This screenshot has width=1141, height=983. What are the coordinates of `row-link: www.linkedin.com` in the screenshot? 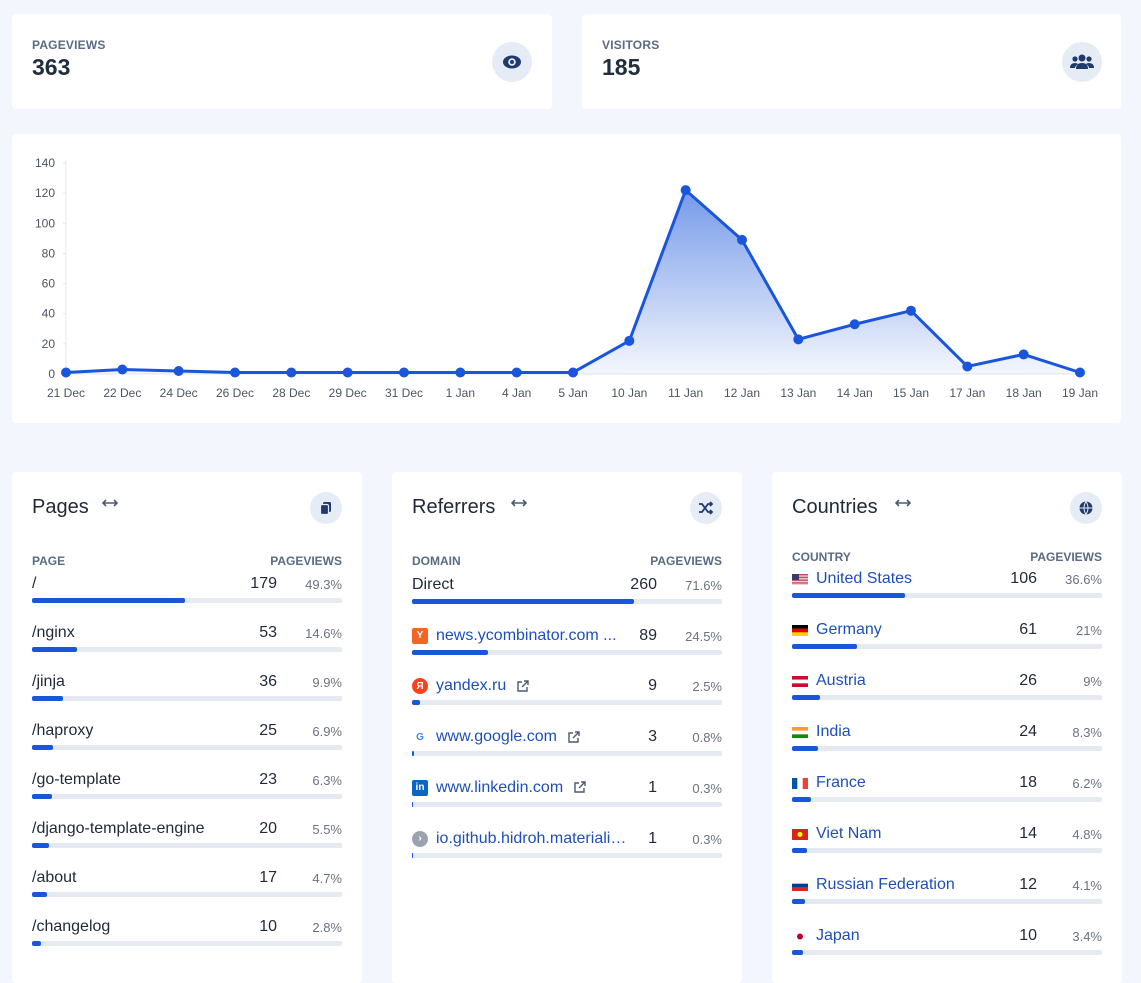 It's located at (500, 787).